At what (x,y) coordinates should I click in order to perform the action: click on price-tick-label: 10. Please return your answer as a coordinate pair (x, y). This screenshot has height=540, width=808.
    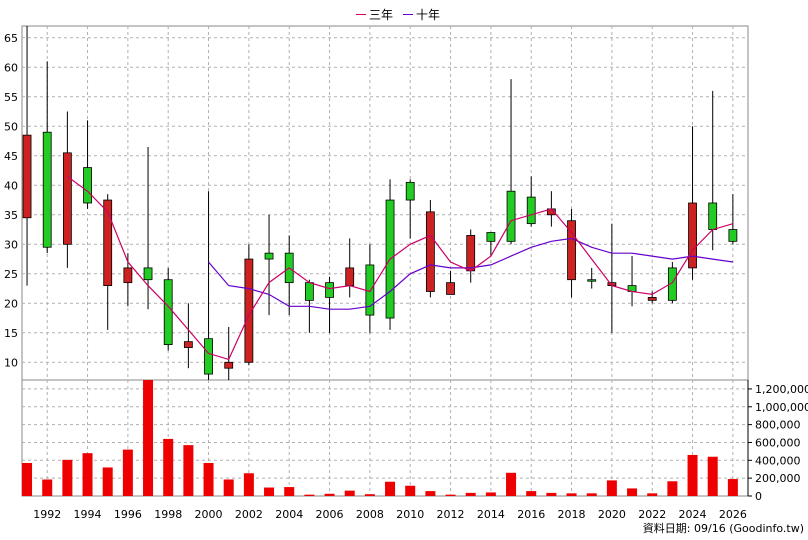
    Looking at the image, I should click on (11, 362).